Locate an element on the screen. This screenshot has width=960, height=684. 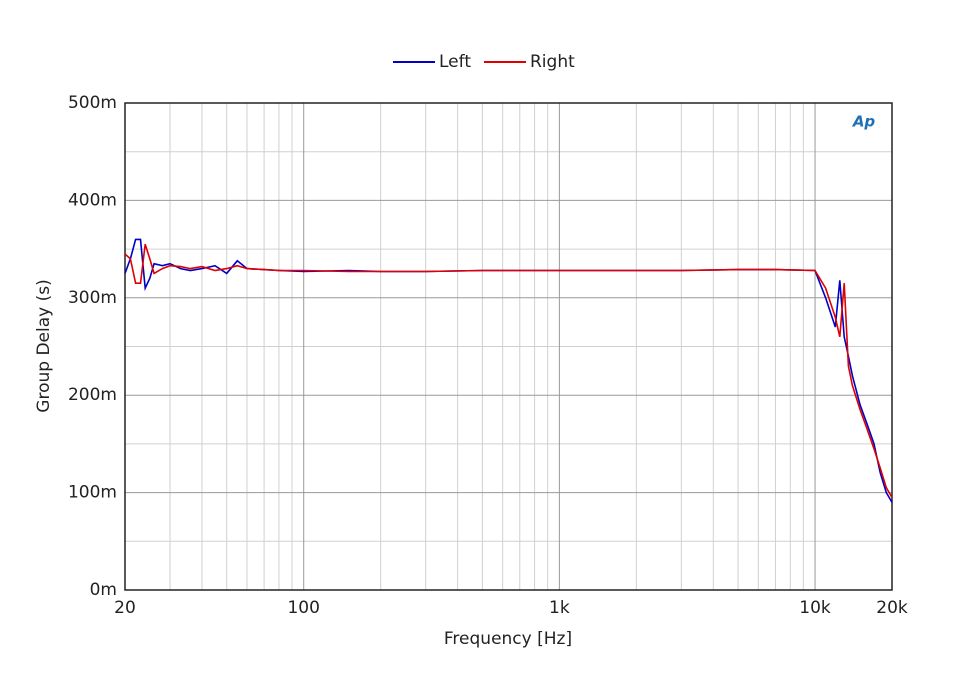
x-tick-label: 20k is located at coordinates (892, 608).